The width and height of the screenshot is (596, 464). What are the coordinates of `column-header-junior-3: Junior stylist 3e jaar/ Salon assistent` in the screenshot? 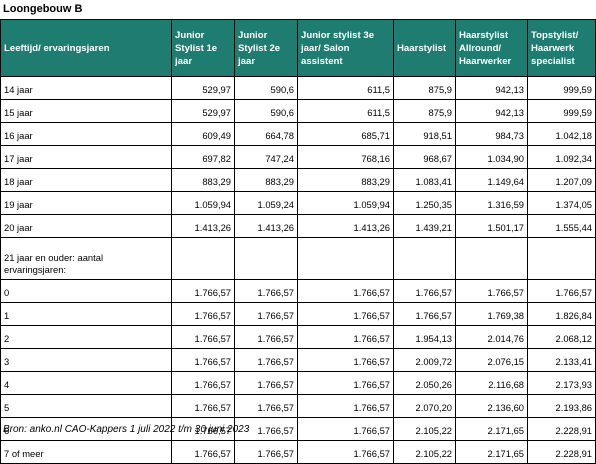 It's located at (345, 48).